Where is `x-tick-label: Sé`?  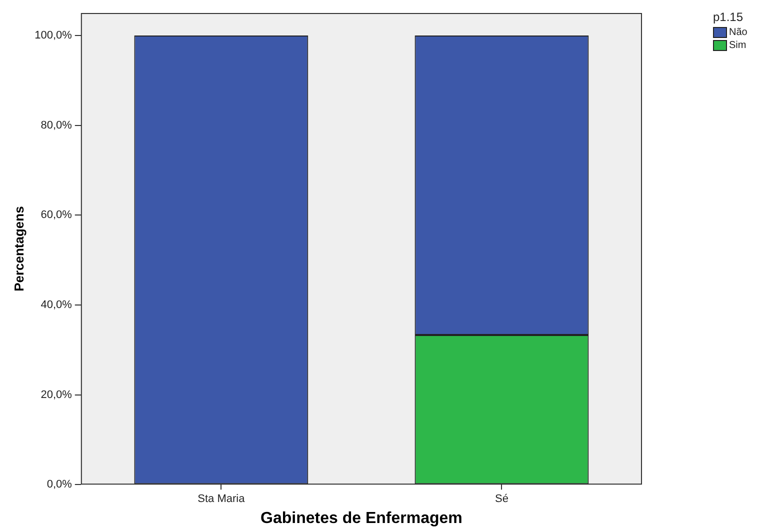
x-tick-label: Sé is located at coordinates (501, 499).